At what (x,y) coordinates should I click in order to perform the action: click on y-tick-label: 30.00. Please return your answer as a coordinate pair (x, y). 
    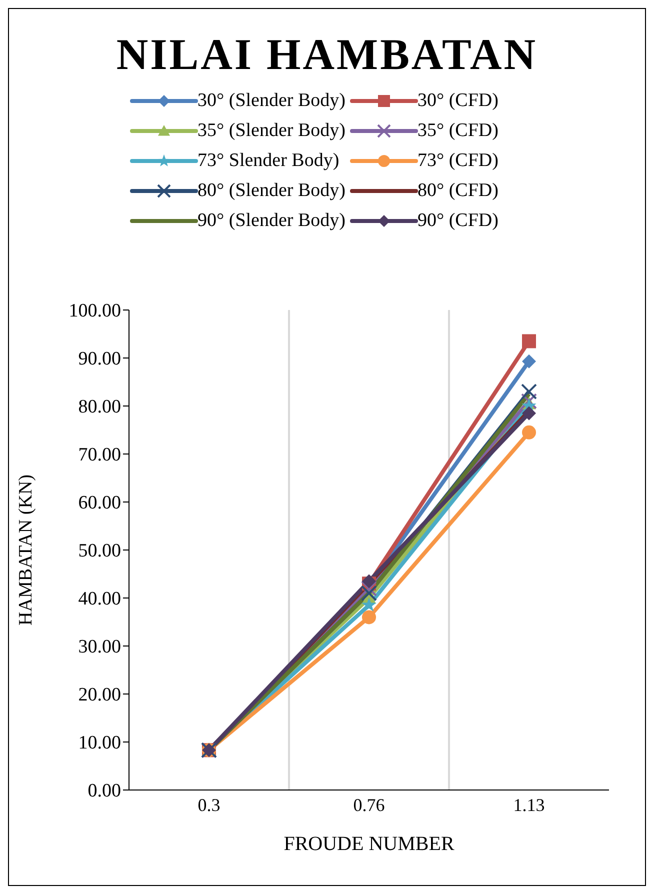
    Looking at the image, I should click on (99, 647).